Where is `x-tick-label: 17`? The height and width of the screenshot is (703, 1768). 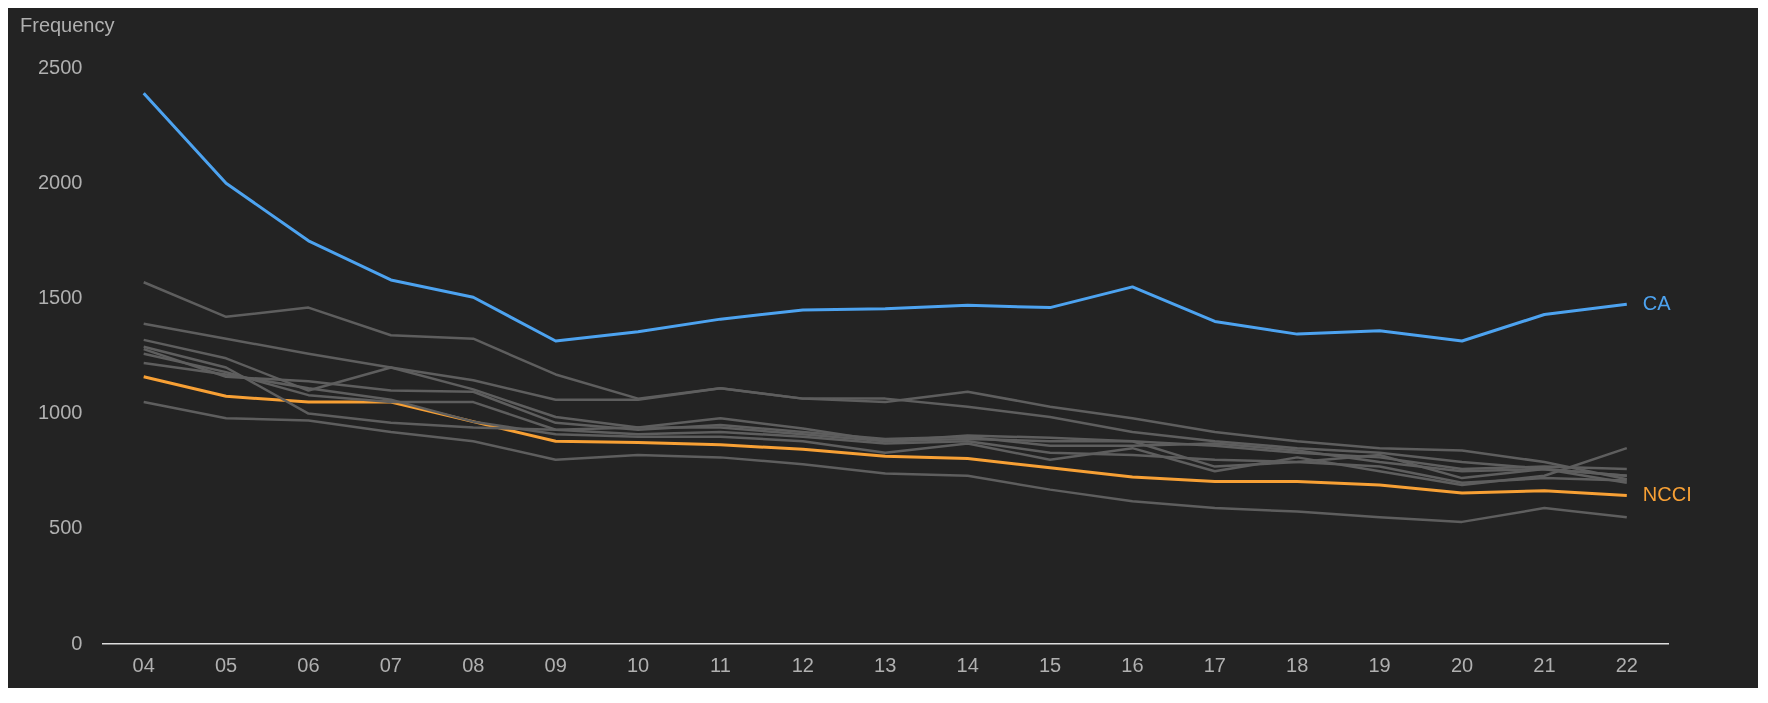
x-tick-label: 17 is located at coordinates (1214, 664).